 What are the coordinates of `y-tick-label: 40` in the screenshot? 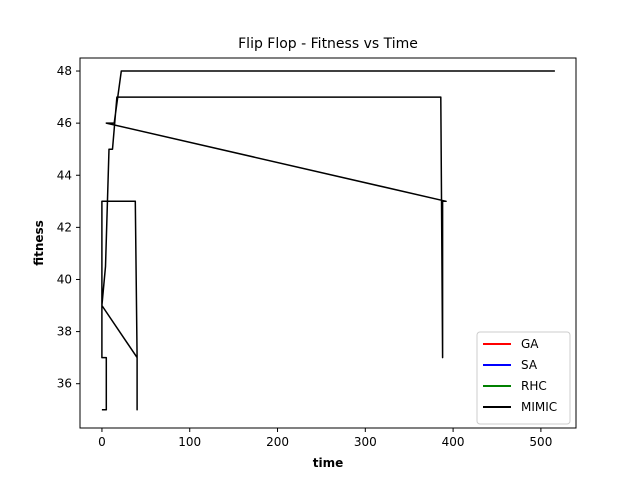 It's located at (64, 279).